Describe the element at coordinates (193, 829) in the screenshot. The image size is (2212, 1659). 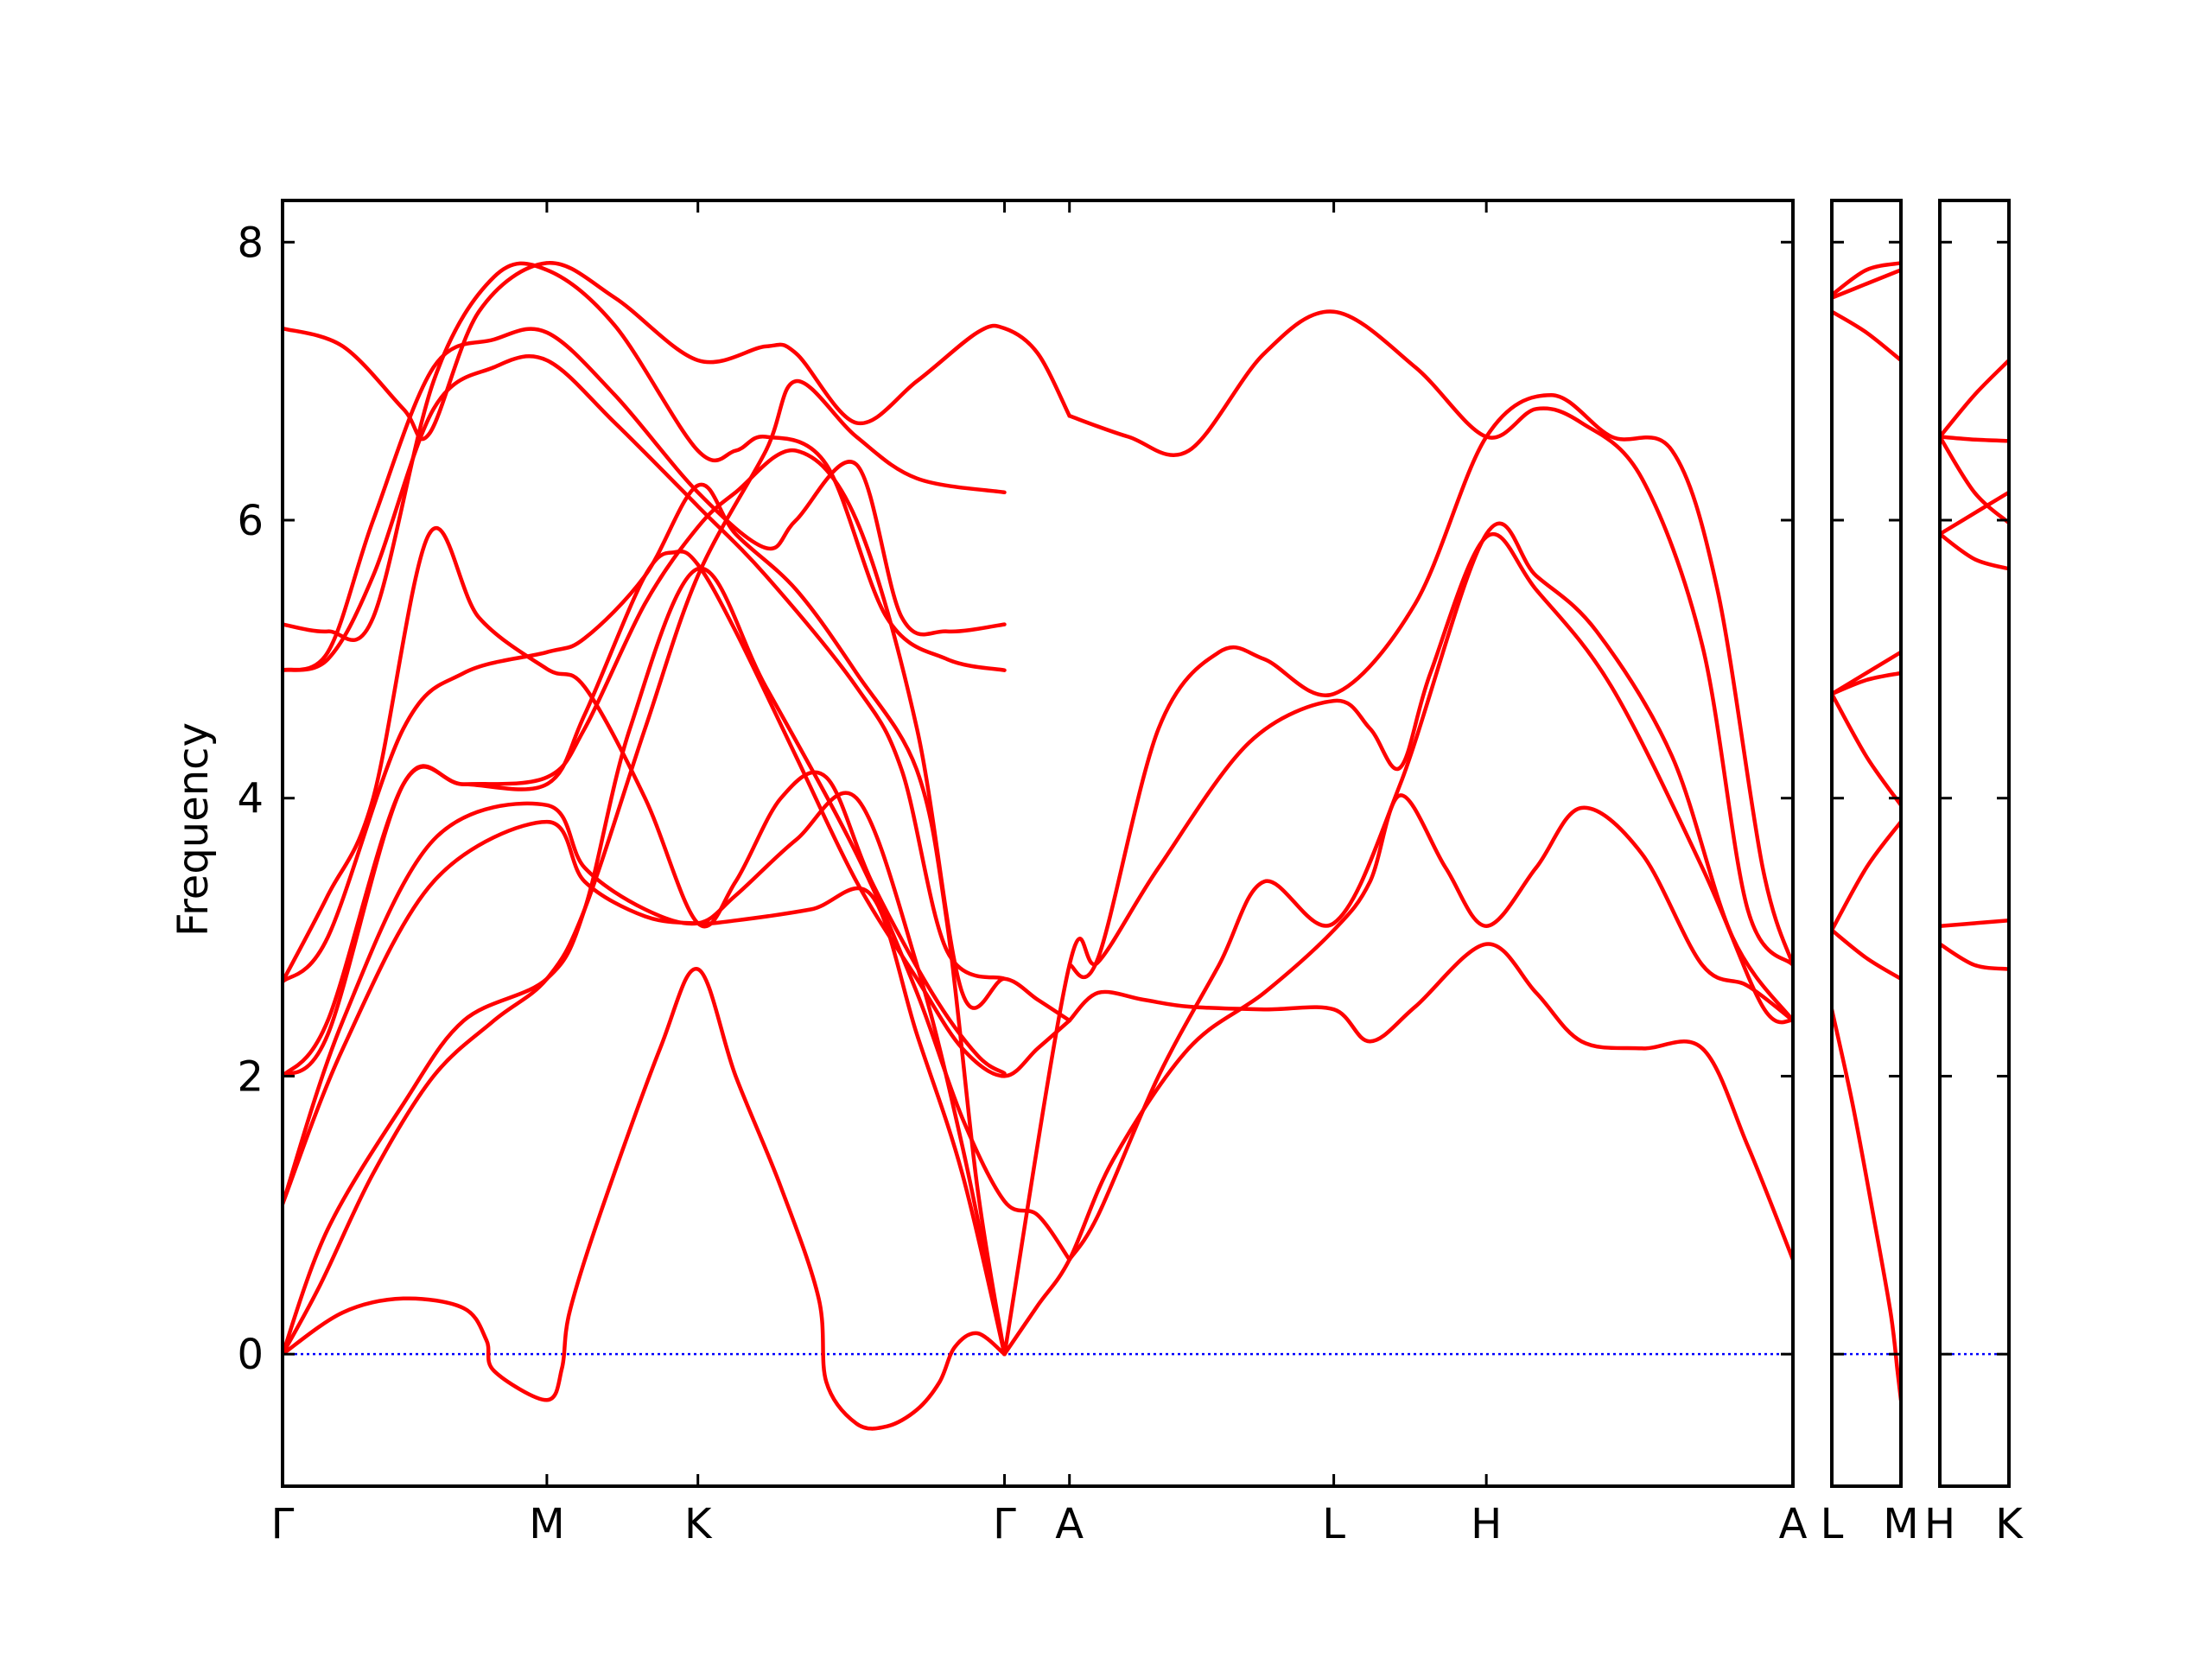
I see `y-axis-label: Frequency` at that location.